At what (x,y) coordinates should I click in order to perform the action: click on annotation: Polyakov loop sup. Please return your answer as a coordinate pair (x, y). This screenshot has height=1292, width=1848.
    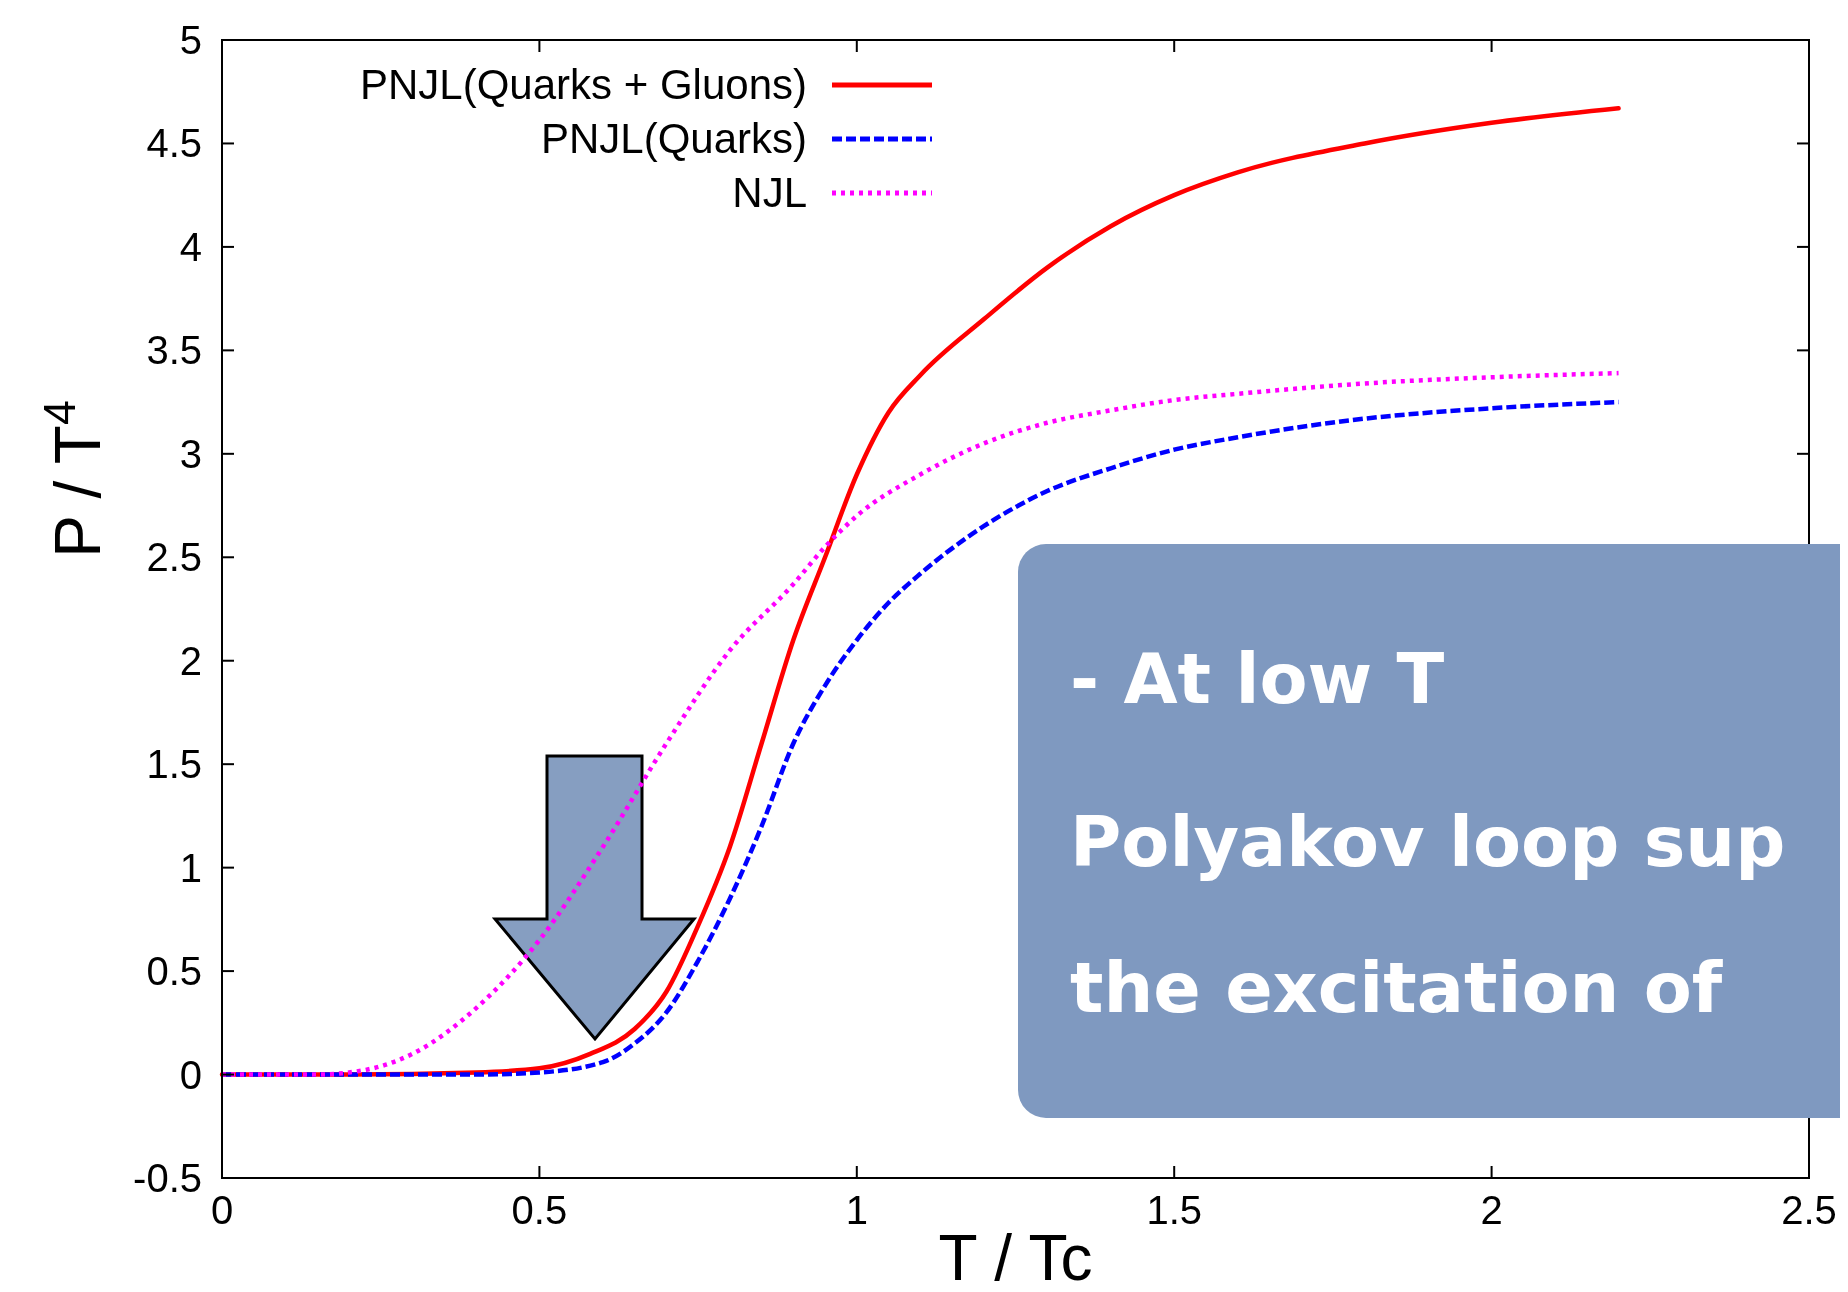
    Looking at the image, I should click on (1428, 842).